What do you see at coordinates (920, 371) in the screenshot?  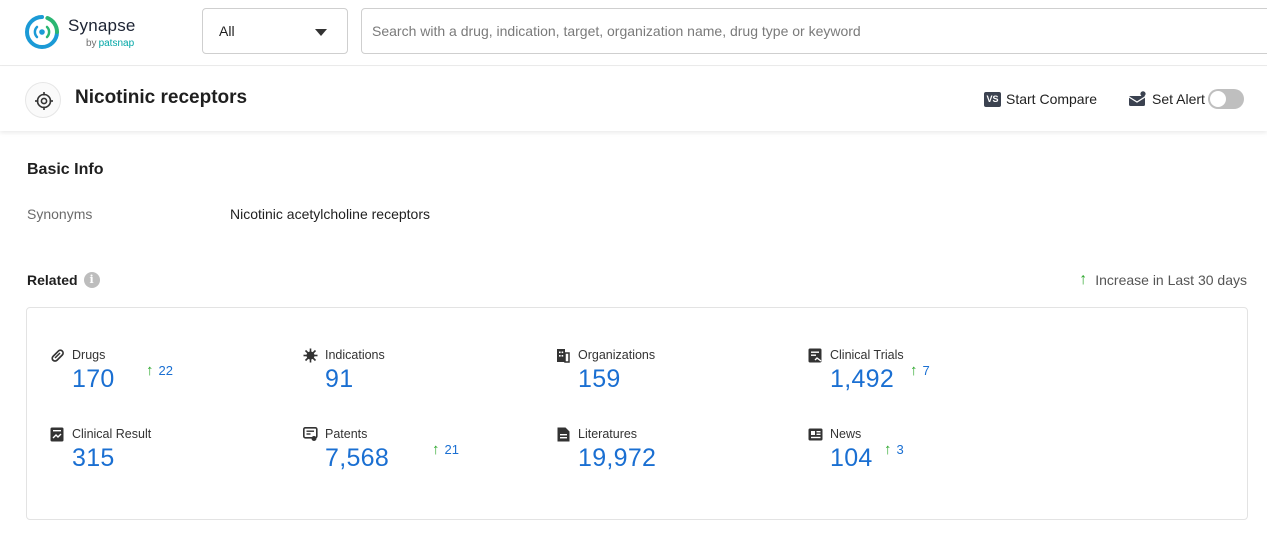 I see `stat-increase: ↑ 7` at bounding box center [920, 371].